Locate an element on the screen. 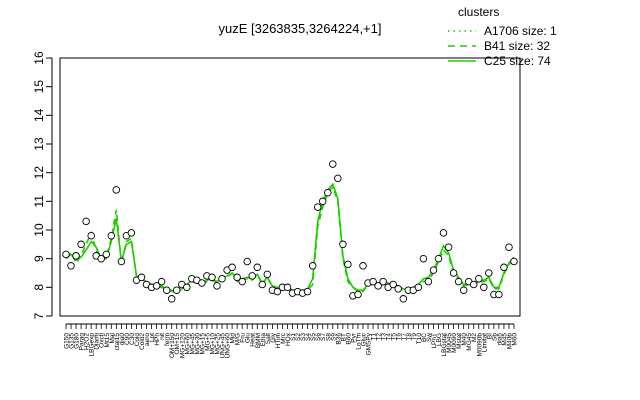 The image size is (640, 400). x-tick-label: G150 is located at coordinates (67, 341).